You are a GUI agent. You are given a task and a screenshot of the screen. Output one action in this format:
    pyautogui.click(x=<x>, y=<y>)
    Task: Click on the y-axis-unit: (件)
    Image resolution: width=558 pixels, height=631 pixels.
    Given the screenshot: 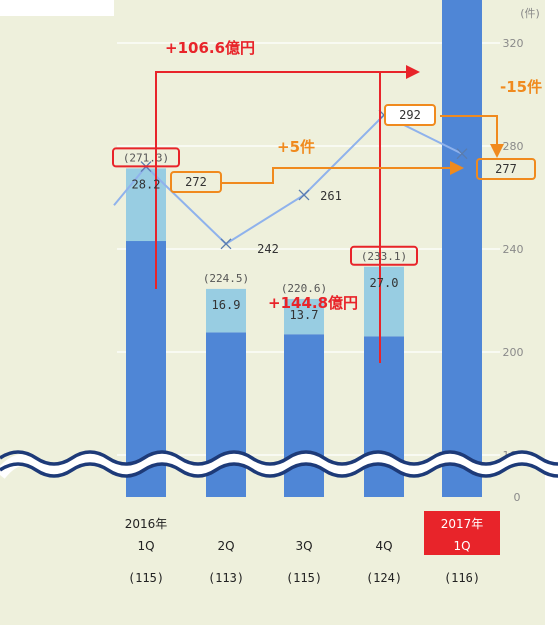 What is the action you would take?
    pyautogui.click(x=530, y=13)
    